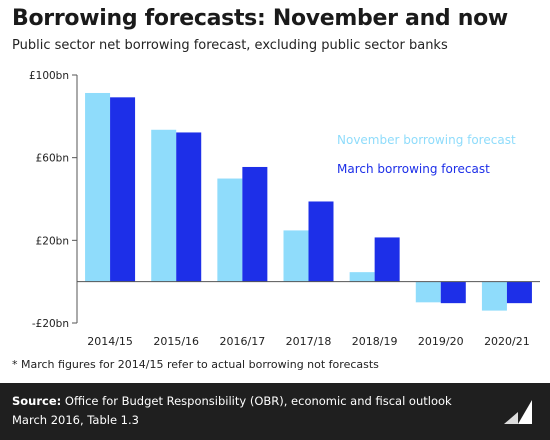 This screenshot has width=550, height=440. What do you see at coordinates (176, 341) in the screenshot?
I see `x-tick-label: 2015/16` at bounding box center [176, 341].